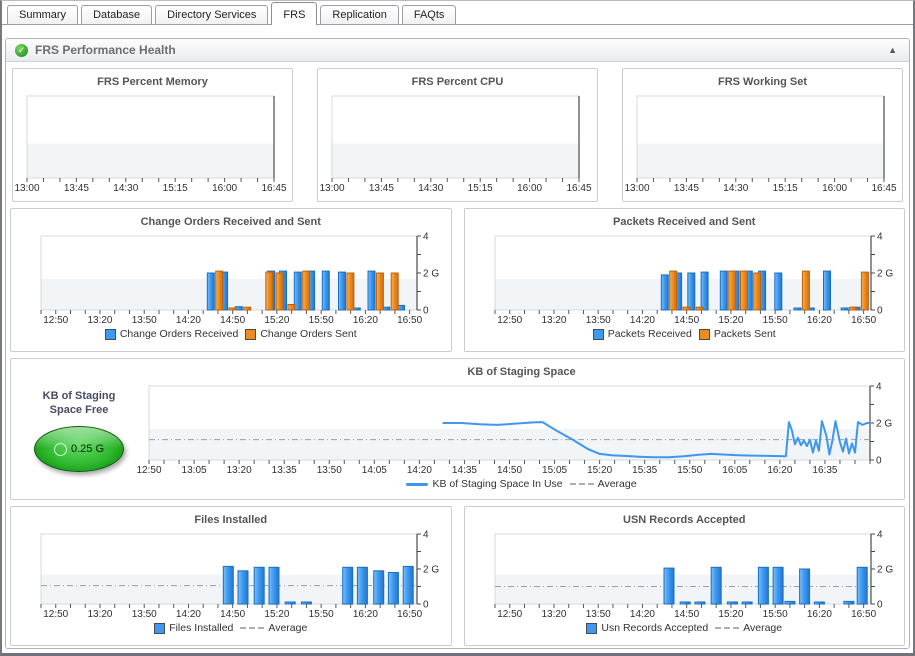 Image resolution: width=915 pixels, height=656 pixels. I want to click on svg-text: 15:35, so click(644, 470).